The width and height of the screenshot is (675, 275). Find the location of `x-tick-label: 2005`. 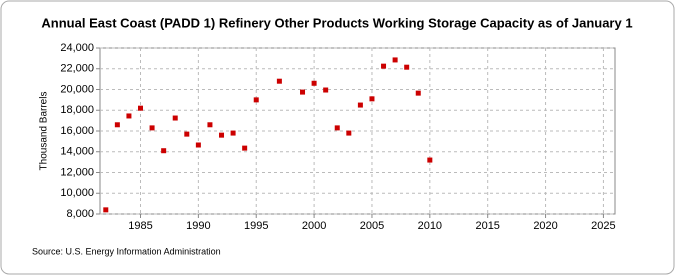

x-tick-label: 2005 is located at coordinates (372, 226).